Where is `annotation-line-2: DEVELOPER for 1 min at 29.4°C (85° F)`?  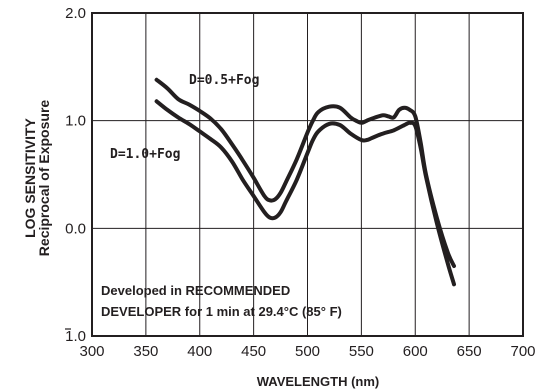
annotation-line-2: DEVELOPER for 1 min at 29.4°C (85° F) is located at coordinates (221, 311).